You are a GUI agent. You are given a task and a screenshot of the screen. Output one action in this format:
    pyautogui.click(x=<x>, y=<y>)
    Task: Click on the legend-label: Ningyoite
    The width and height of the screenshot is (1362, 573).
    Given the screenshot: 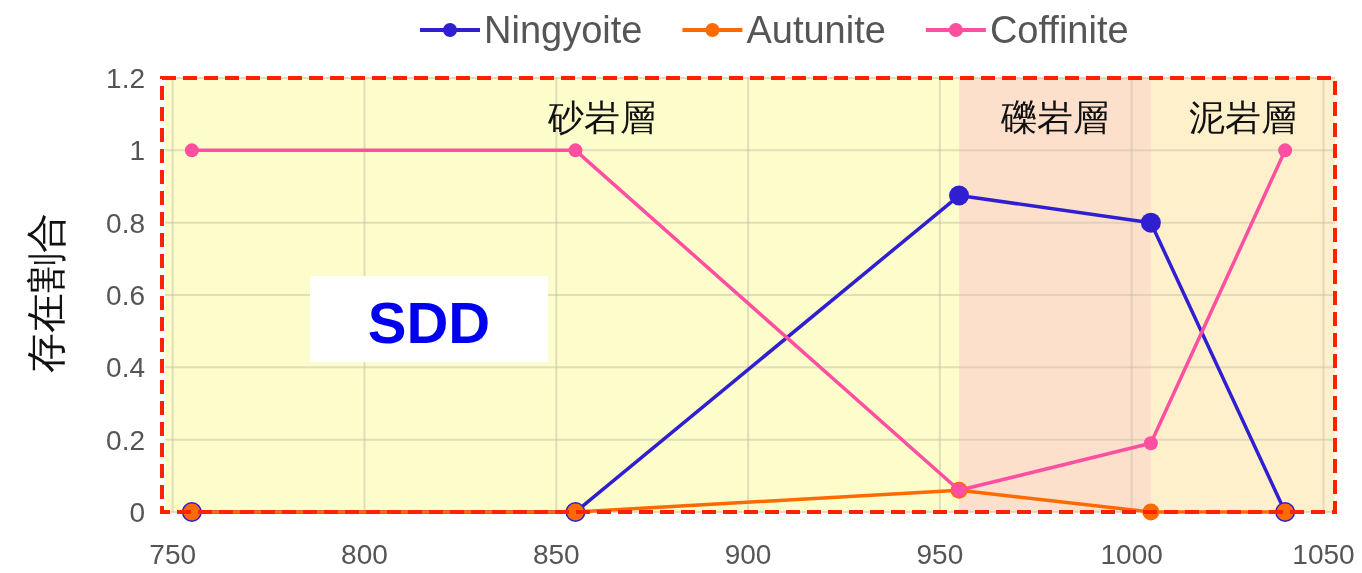 What is the action you would take?
    pyautogui.click(x=563, y=30)
    